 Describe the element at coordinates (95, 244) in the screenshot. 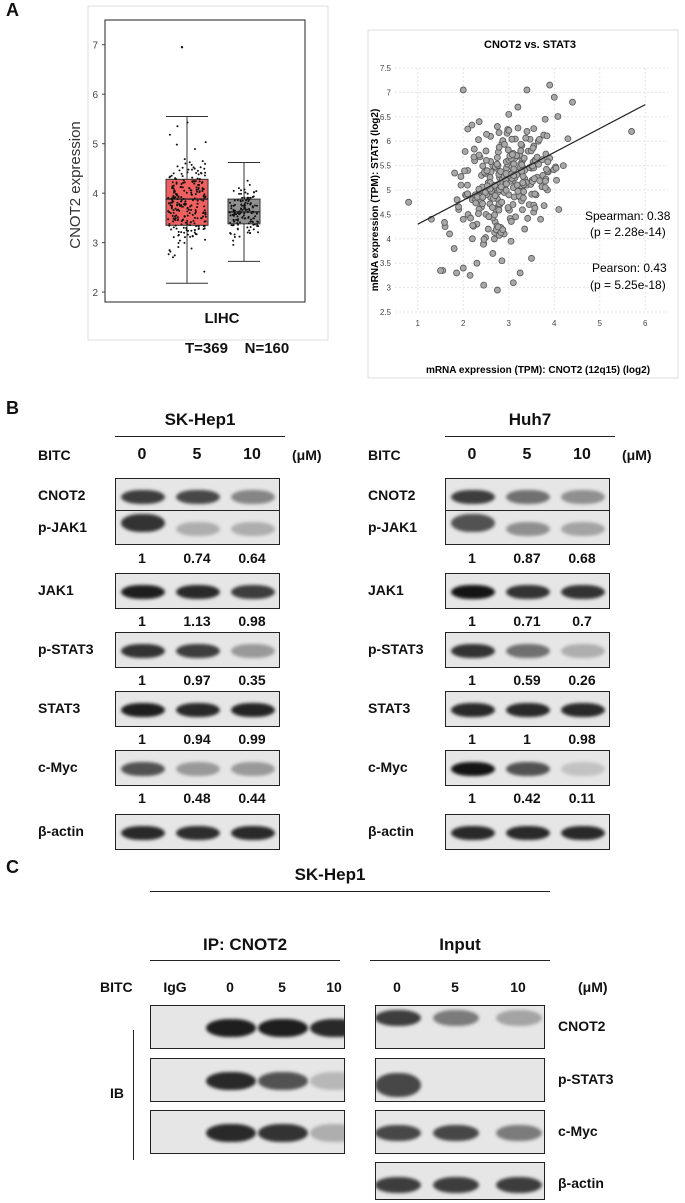

I see `boxplot-ytick-label: 3` at that location.